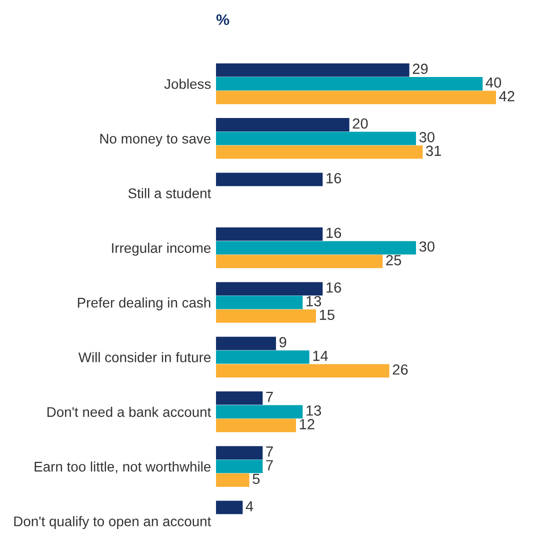 This screenshot has height=554, width=540. I want to click on y-tick-label: No money to save, so click(155, 140).